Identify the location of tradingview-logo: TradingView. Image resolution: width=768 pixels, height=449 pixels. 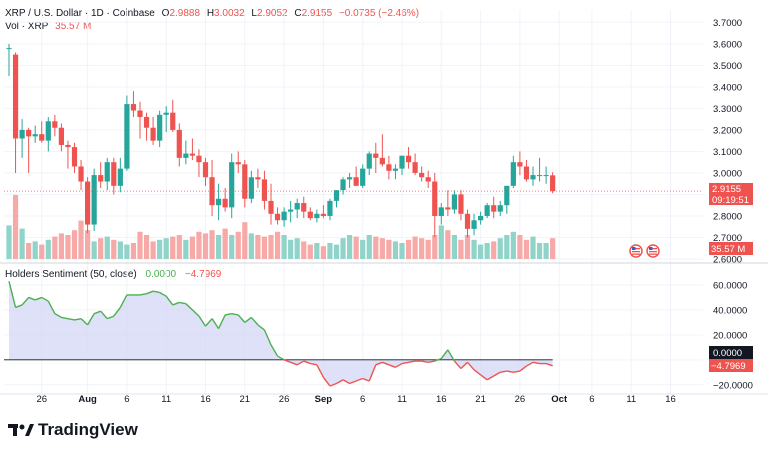
(73, 430).